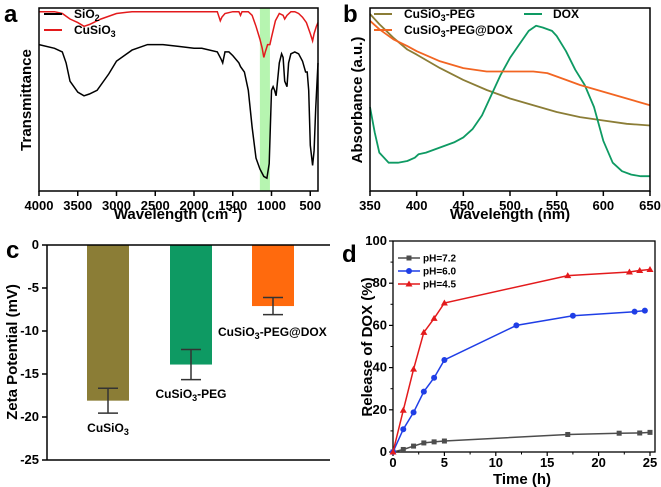  Describe the element at coordinates (155, 205) in the screenshot. I see `x-tick-label-a: 2500` at that location.